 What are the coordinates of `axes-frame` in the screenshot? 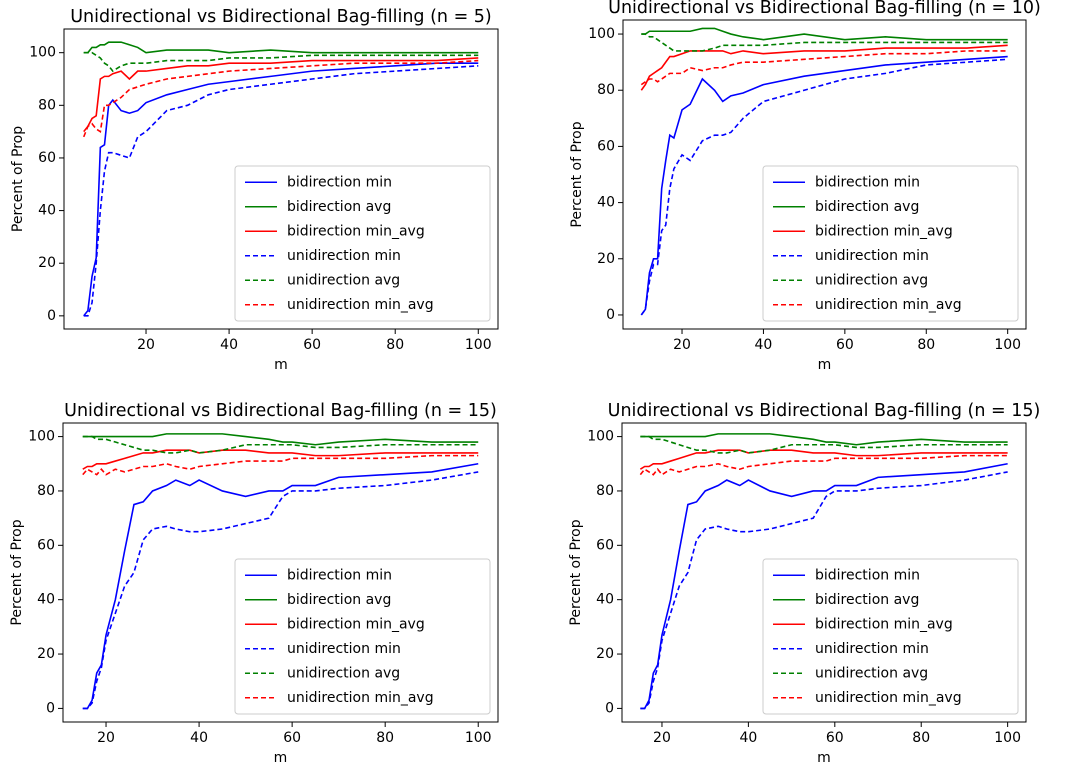 It's located at (824, 572).